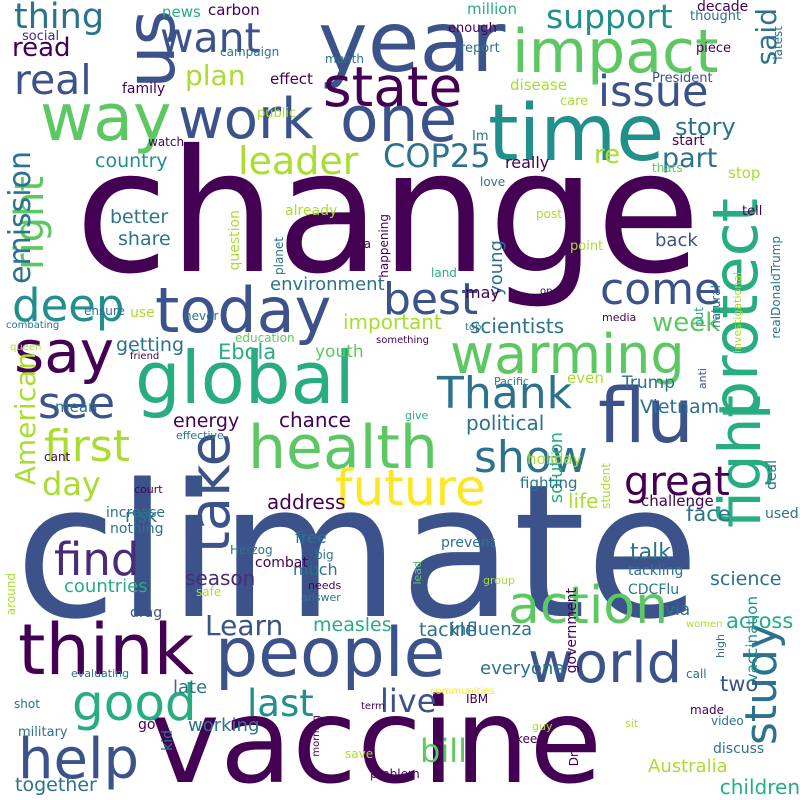 This screenshot has width=800, height=800. Describe the element at coordinates (542, 726) in the screenshot. I see `word-guy: guy` at that location.